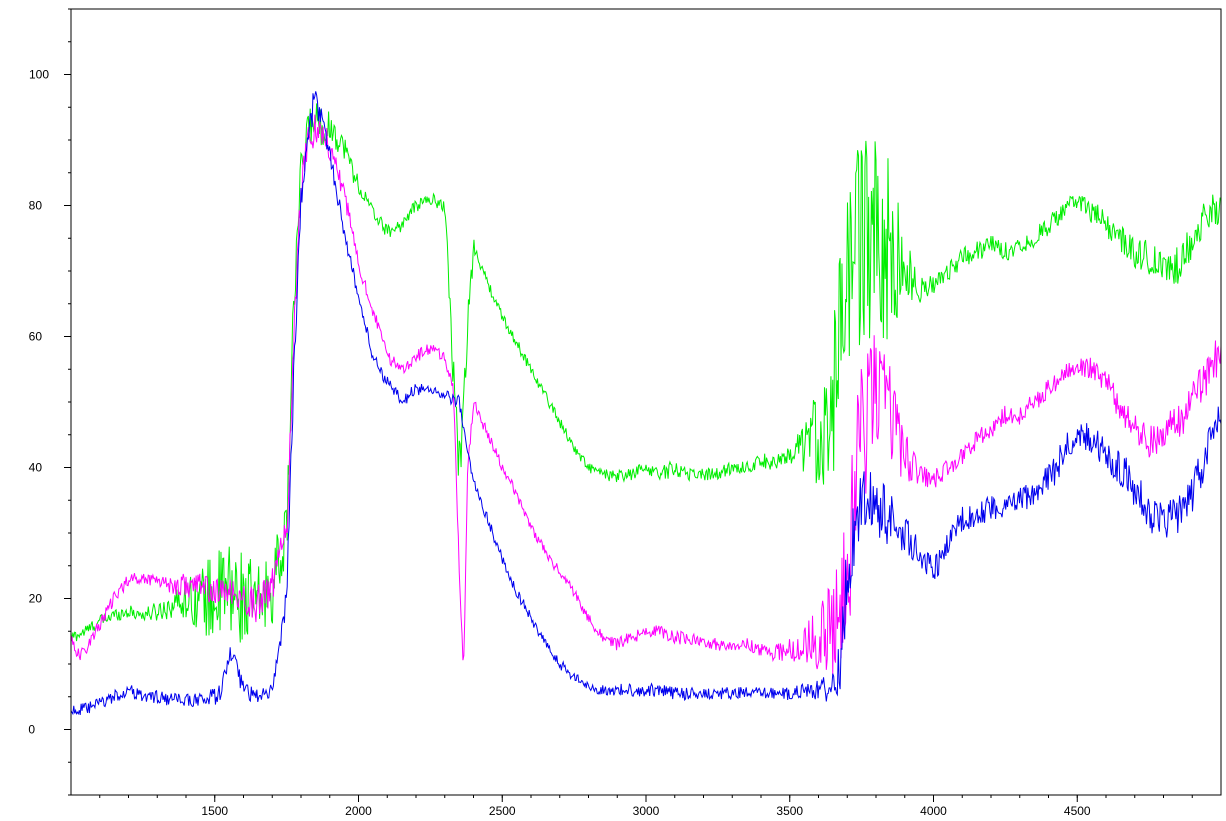  Describe the element at coordinates (36, 337) in the screenshot. I see `y-tick-label: 60` at that location.